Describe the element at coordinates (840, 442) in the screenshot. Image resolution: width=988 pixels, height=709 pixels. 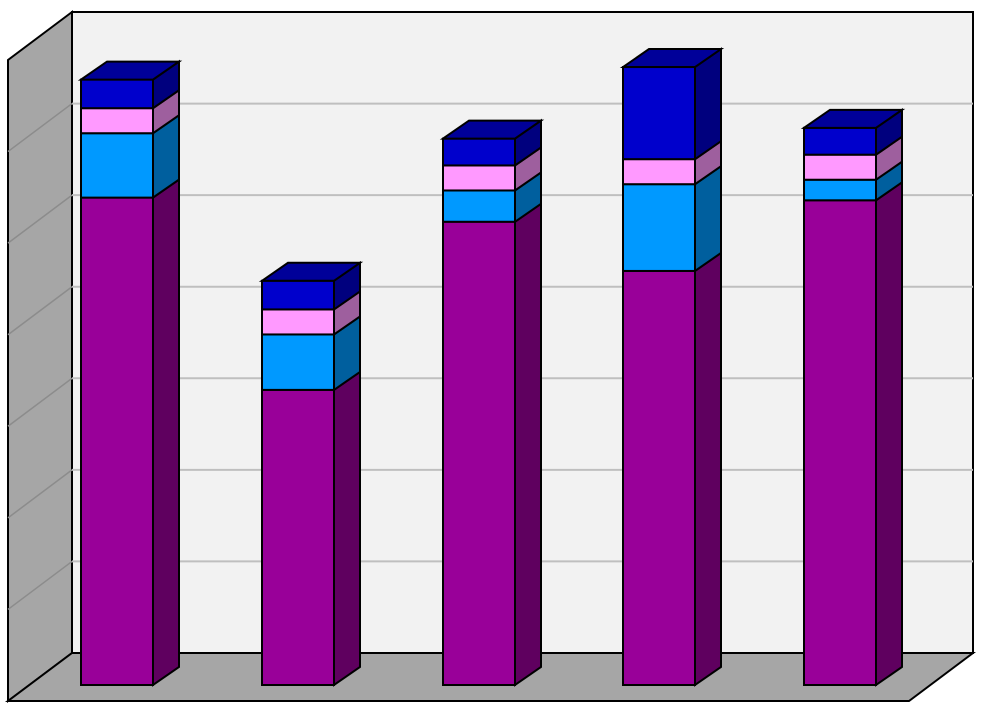
I see `bar-5-segment-1-front` at that location.